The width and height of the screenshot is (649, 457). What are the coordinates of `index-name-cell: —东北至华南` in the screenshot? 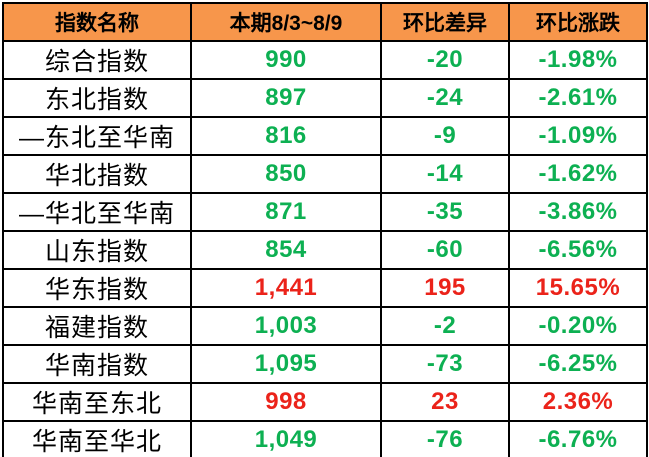 It's located at (97, 136).